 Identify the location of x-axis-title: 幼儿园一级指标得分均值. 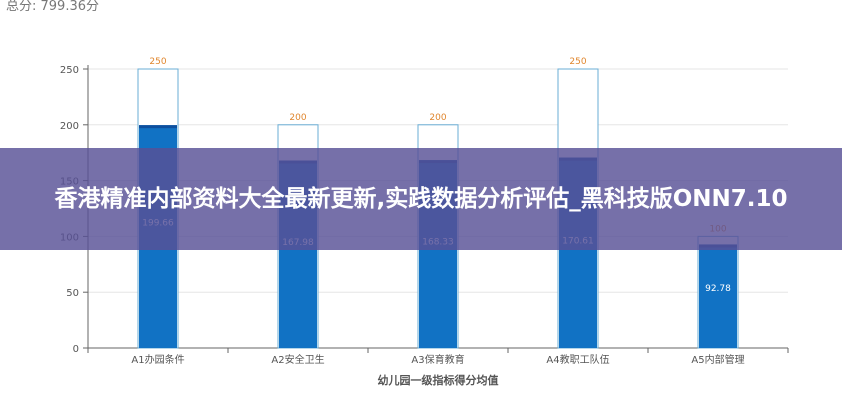
(438, 380).